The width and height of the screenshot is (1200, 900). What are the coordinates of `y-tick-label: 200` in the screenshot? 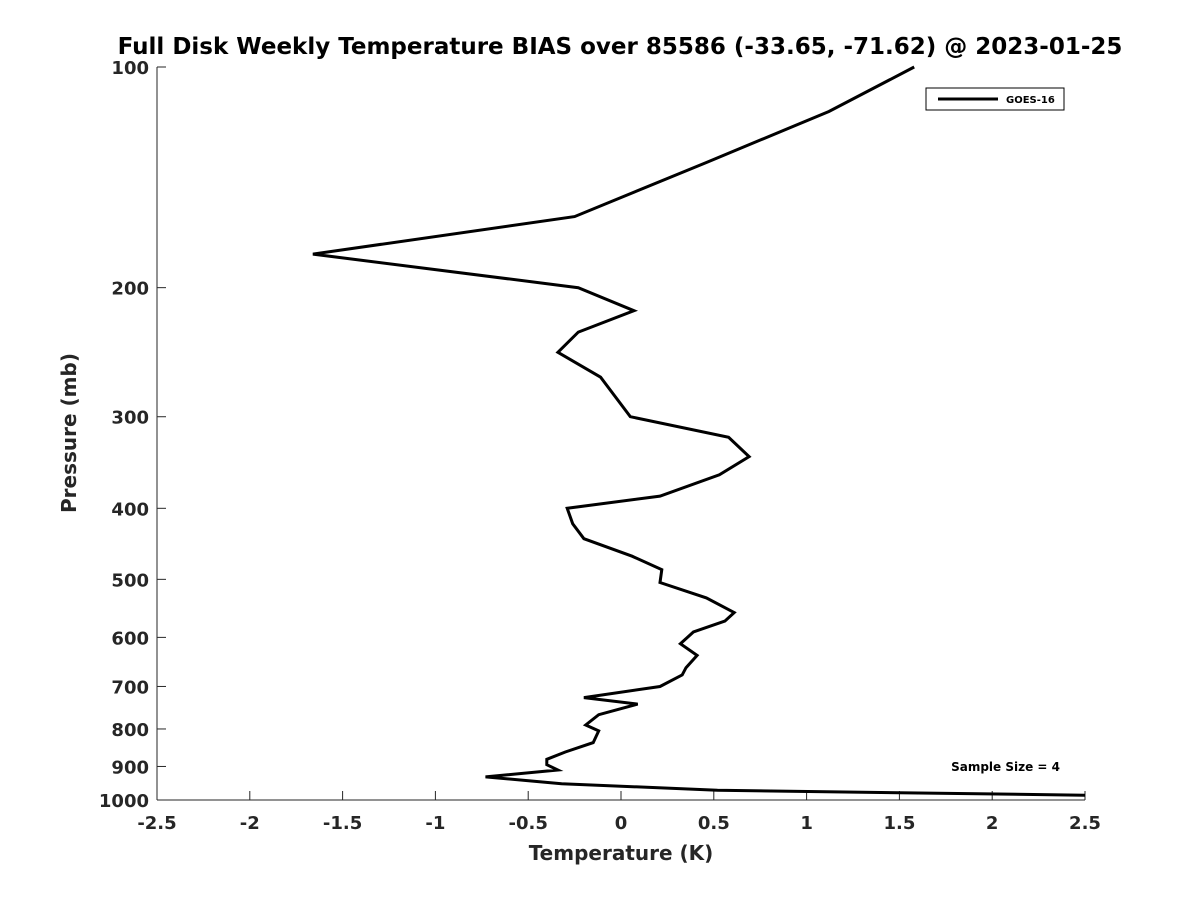 It's located at (130, 289).